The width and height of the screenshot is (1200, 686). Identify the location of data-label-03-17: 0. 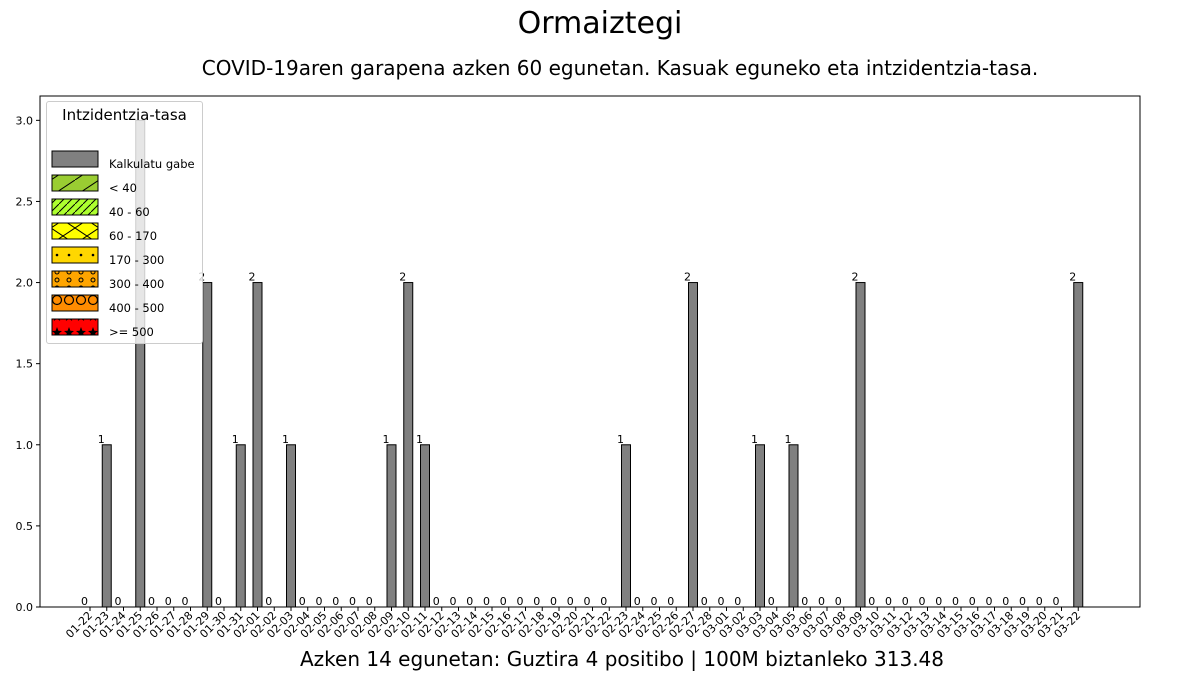
(989, 601).